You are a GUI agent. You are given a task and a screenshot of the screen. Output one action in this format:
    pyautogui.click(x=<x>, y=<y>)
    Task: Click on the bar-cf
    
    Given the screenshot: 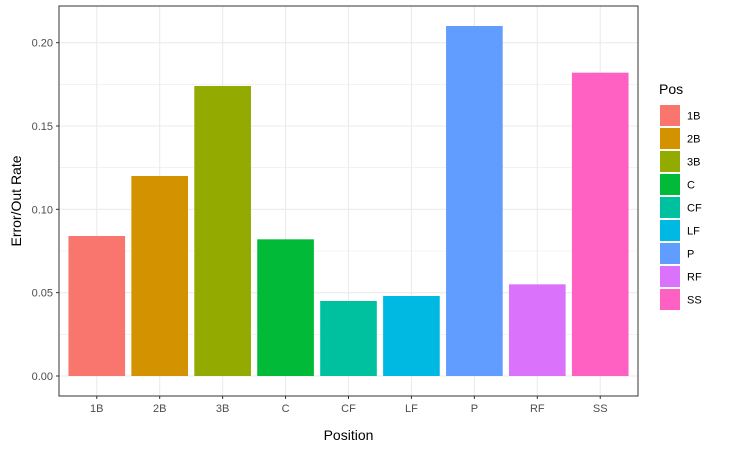 What is the action you would take?
    pyautogui.click(x=348, y=338)
    